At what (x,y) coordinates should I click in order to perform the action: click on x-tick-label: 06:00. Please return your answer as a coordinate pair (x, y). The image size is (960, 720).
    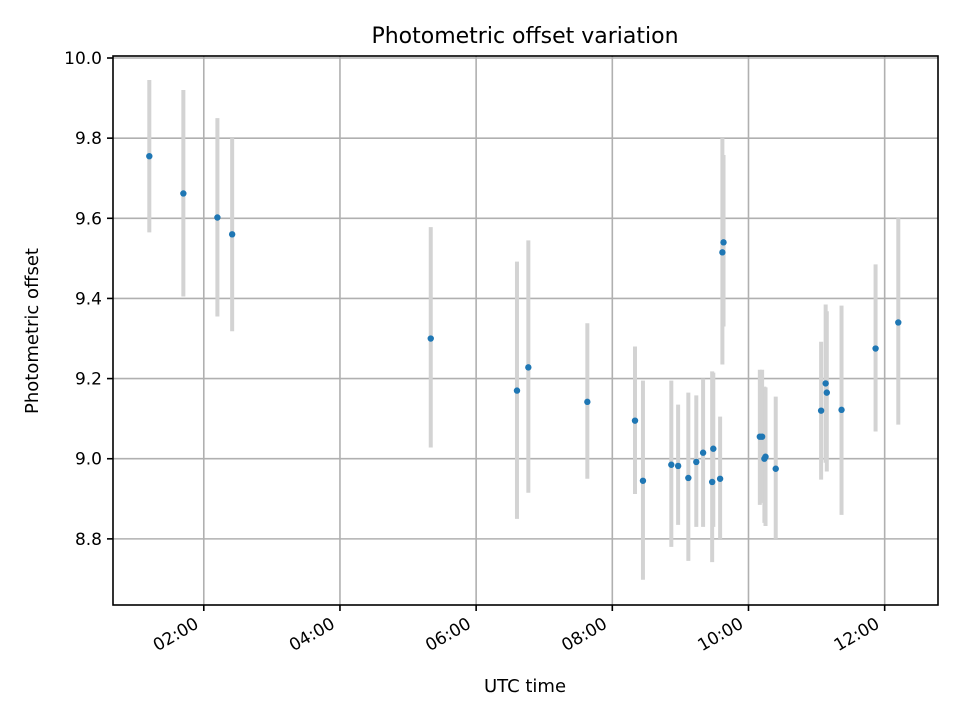
    Looking at the image, I should click on (448, 635).